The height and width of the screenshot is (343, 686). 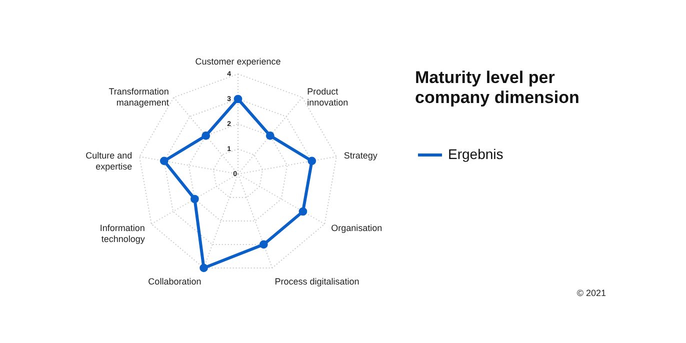 I want to click on spoke-label: Organisation, so click(x=356, y=227).